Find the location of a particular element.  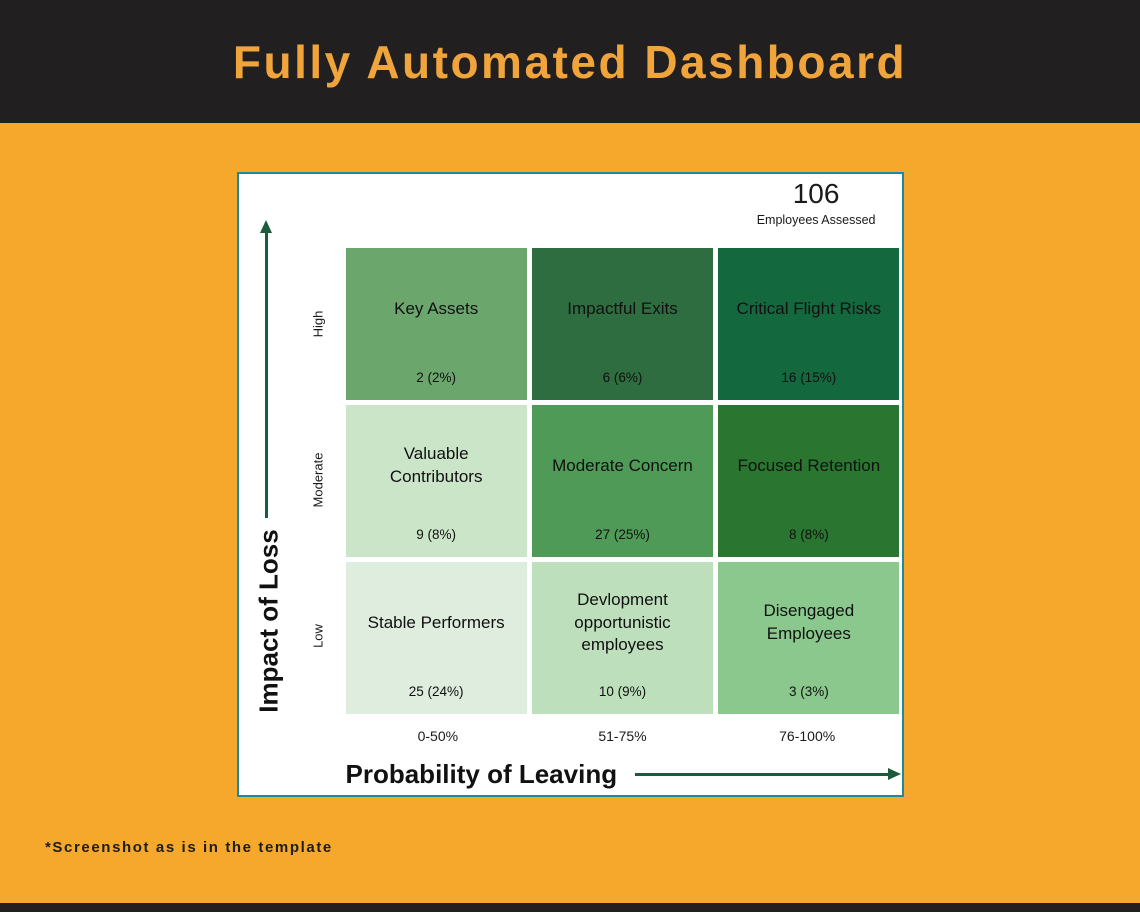

cell-value: 27 (25%) is located at coordinates (622, 534).